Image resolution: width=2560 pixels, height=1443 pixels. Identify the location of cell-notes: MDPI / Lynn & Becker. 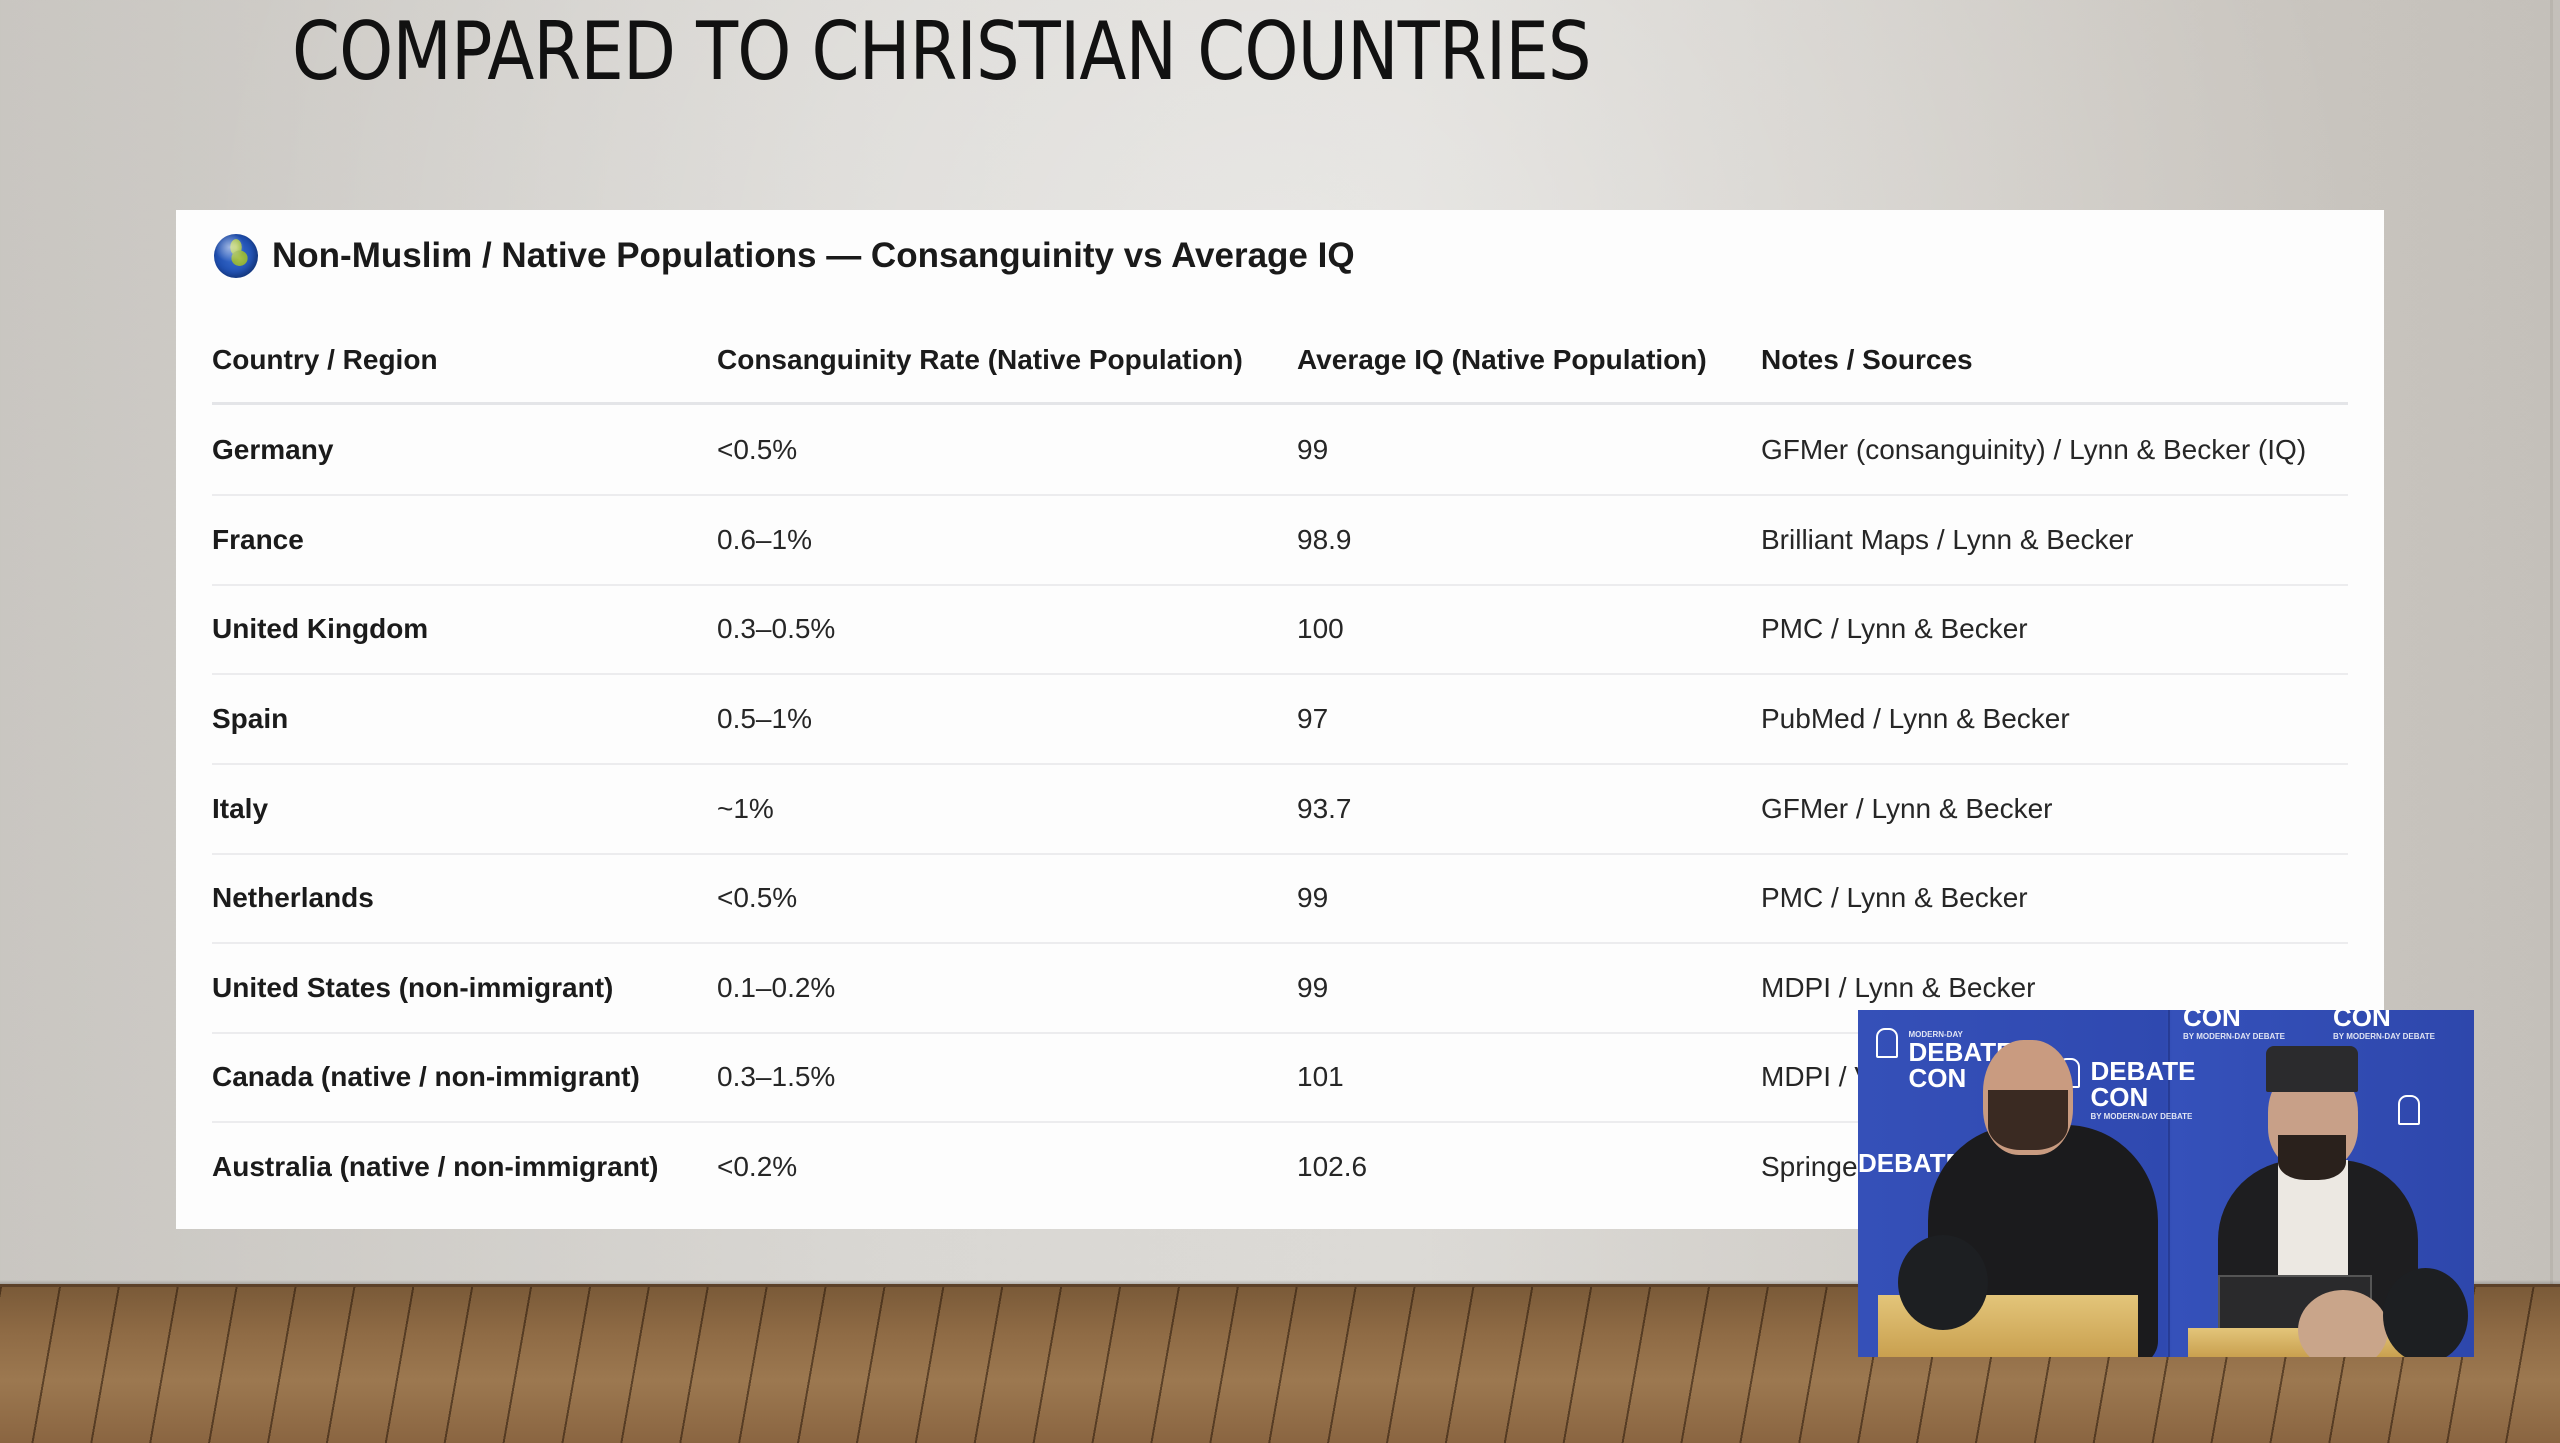
(1898, 987).